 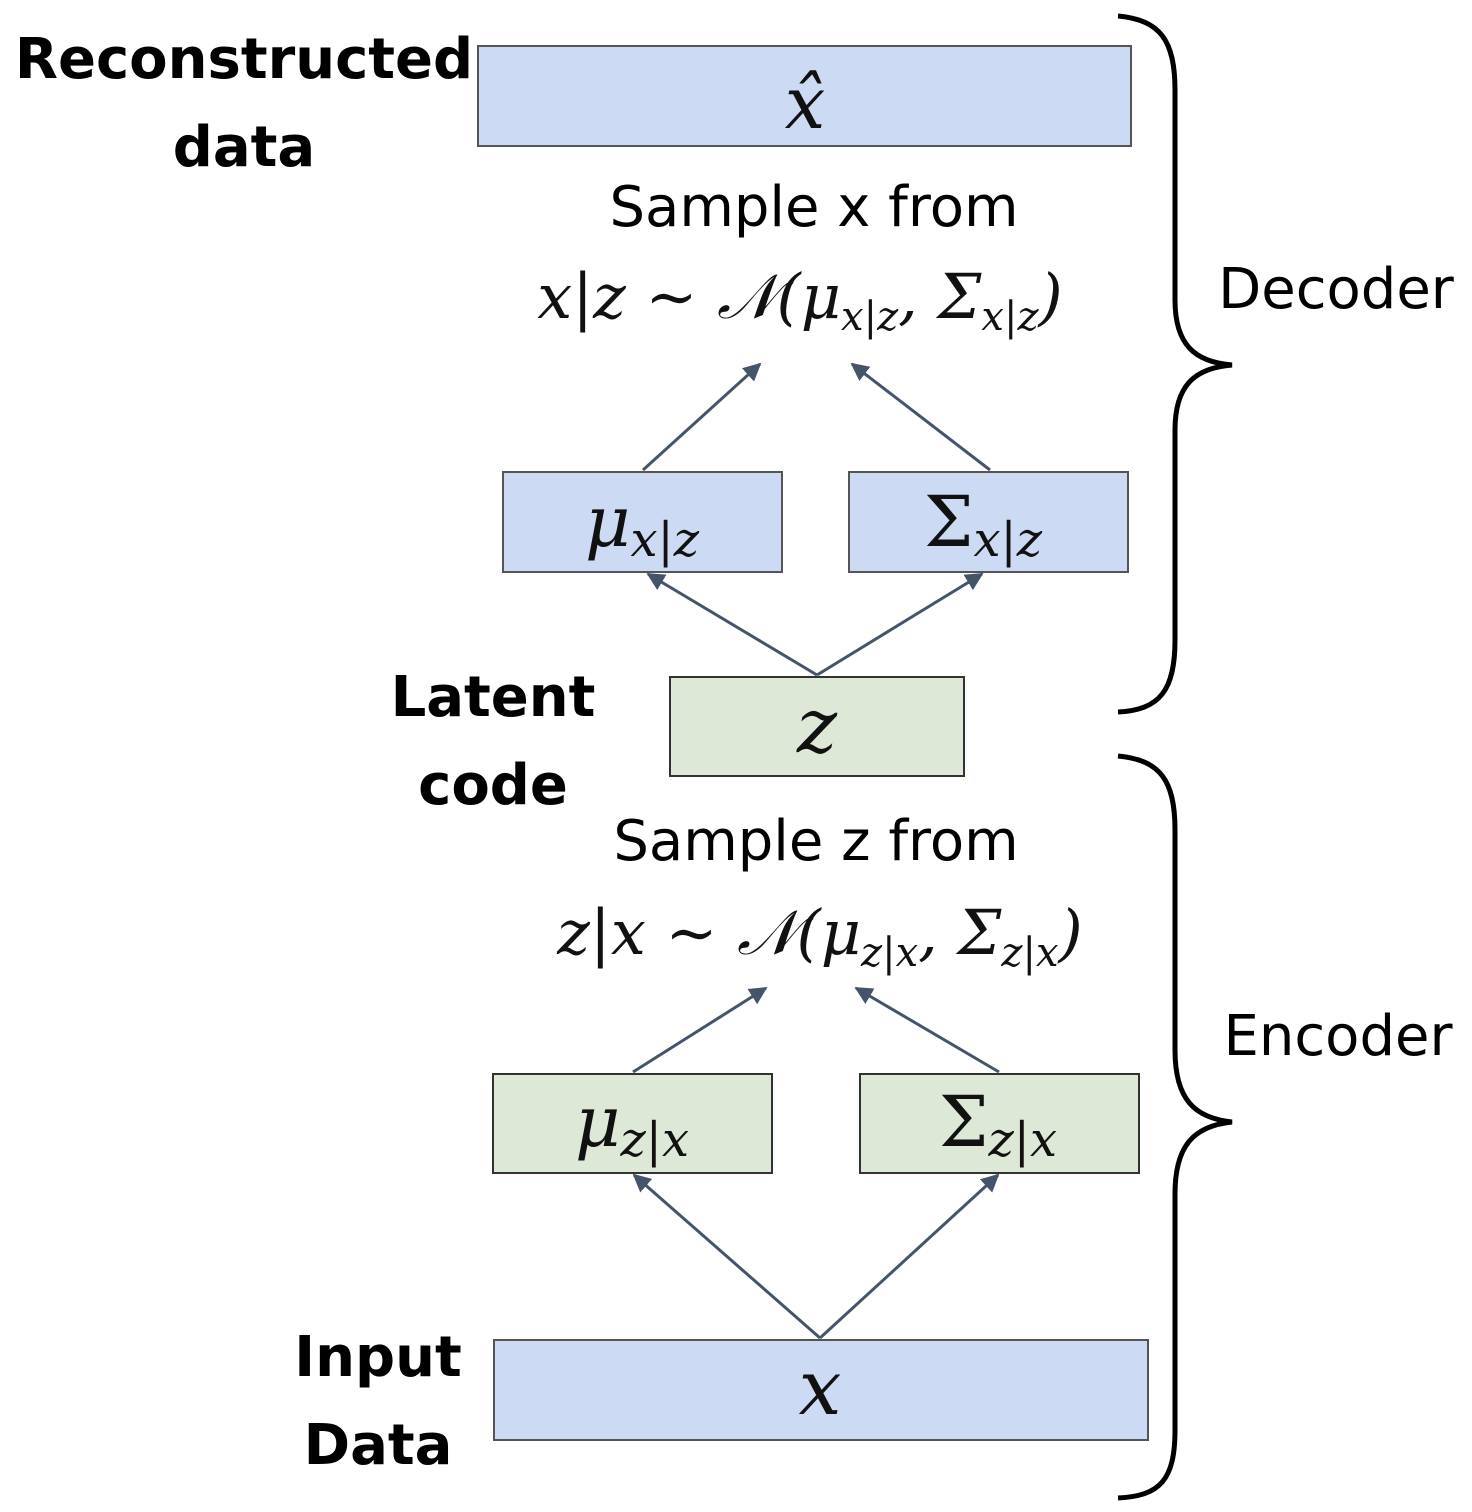 I want to click on arrow-z-to-mu-xz, so click(x=732, y=624).